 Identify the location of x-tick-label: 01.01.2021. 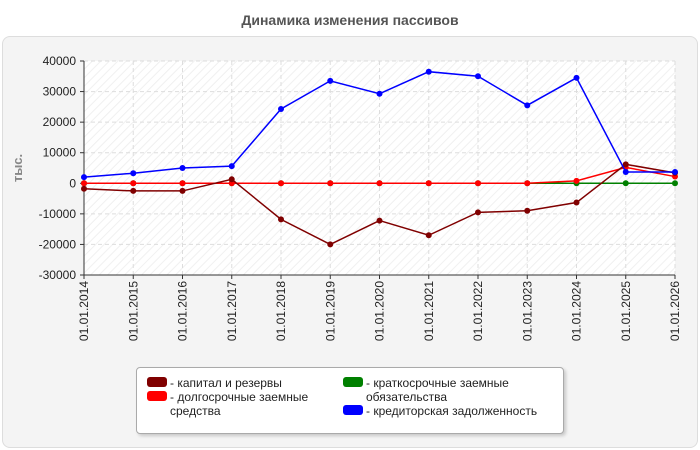
(429, 311).